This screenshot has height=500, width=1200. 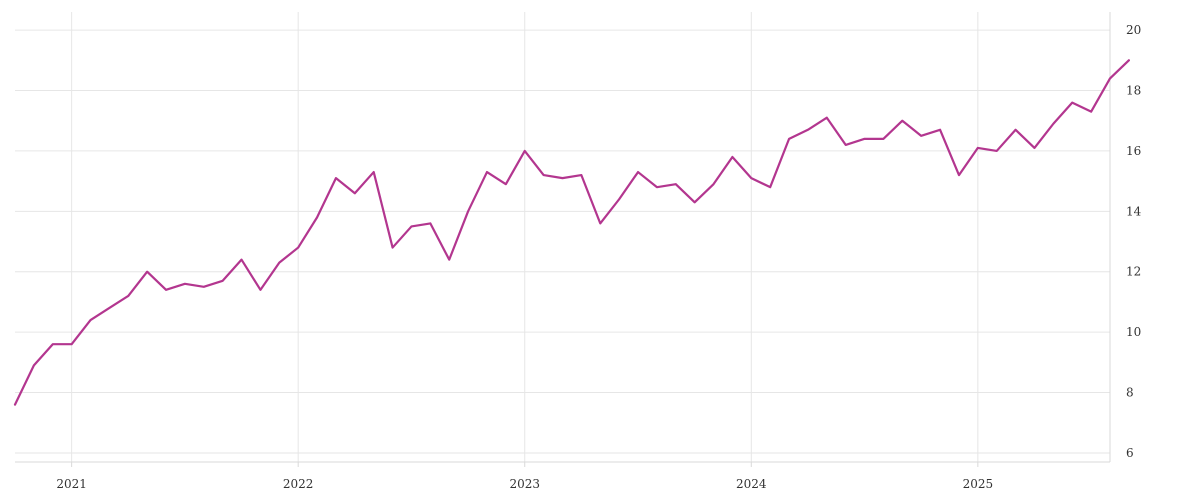 What do you see at coordinates (1133, 151) in the screenshot?
I see `y-tick-label: 16` at bounding box center [1133, 151].